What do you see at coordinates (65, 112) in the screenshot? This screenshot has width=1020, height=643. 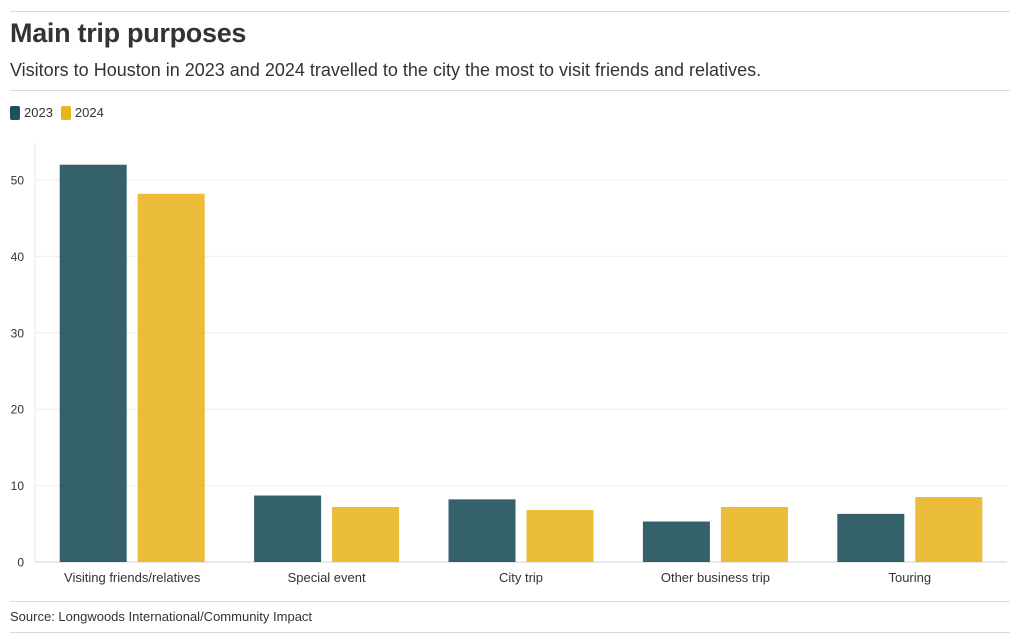 I see `legend-swatch-2024` at bounding box center [65, 112].